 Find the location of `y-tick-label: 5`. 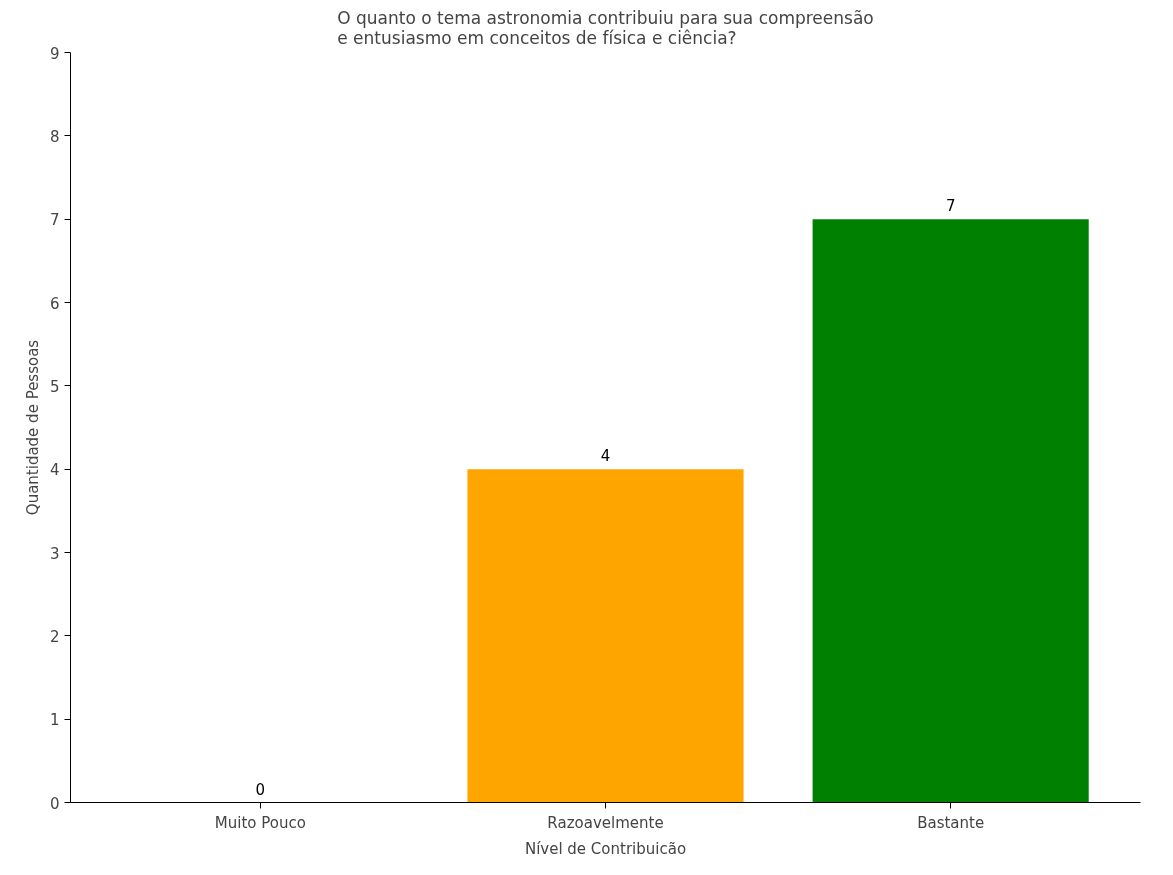

y-tick-label: 5 is located at coordinates (54, 386).